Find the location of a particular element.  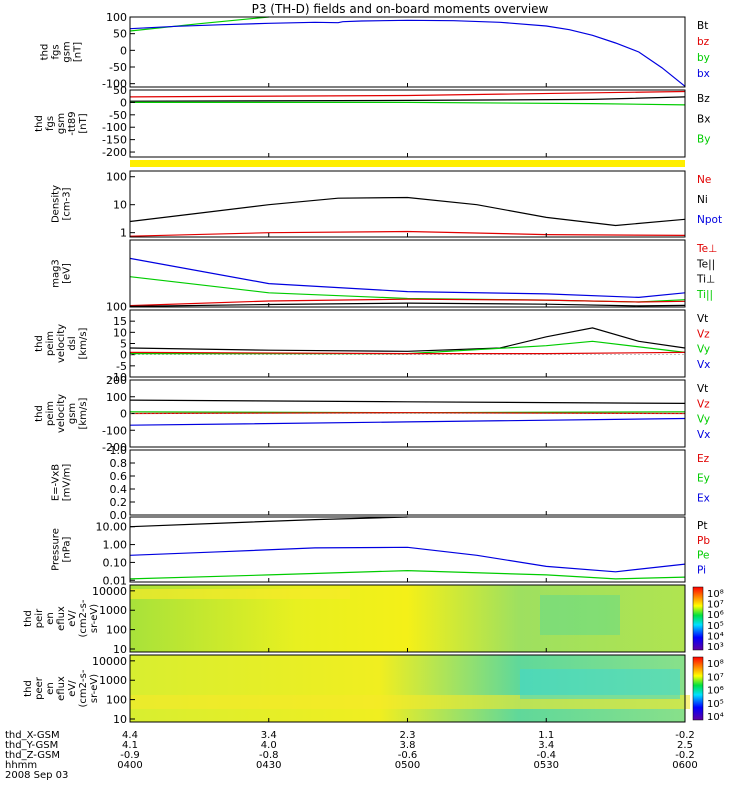

panel-pressure: 10.00 1.00 0.10 0.01 Pressure [nPa] Pt Pb Pe Pi is located at coordinates (380, 551).